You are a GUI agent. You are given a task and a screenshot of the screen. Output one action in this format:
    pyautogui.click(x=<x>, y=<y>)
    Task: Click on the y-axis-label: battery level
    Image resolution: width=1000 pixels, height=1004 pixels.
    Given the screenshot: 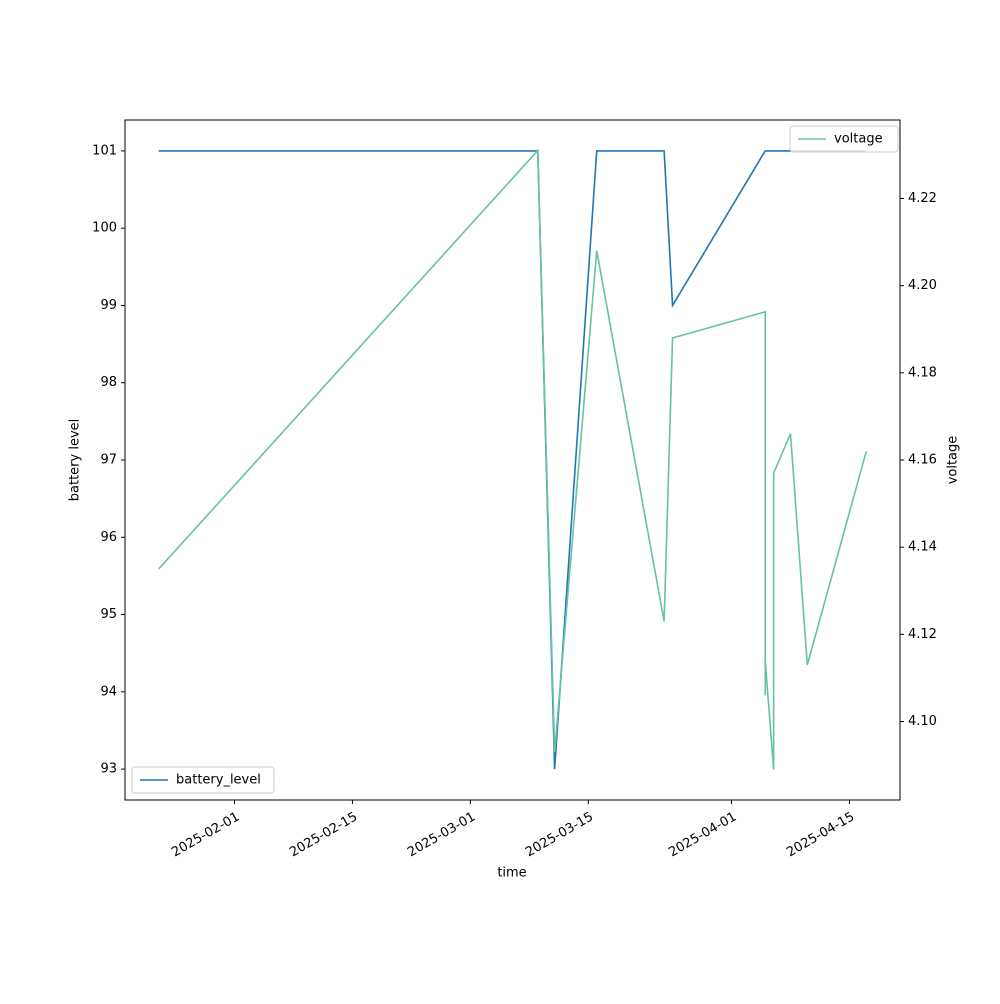 What is the action you would take?
    pyautogui.click(x=75, y=460)
    